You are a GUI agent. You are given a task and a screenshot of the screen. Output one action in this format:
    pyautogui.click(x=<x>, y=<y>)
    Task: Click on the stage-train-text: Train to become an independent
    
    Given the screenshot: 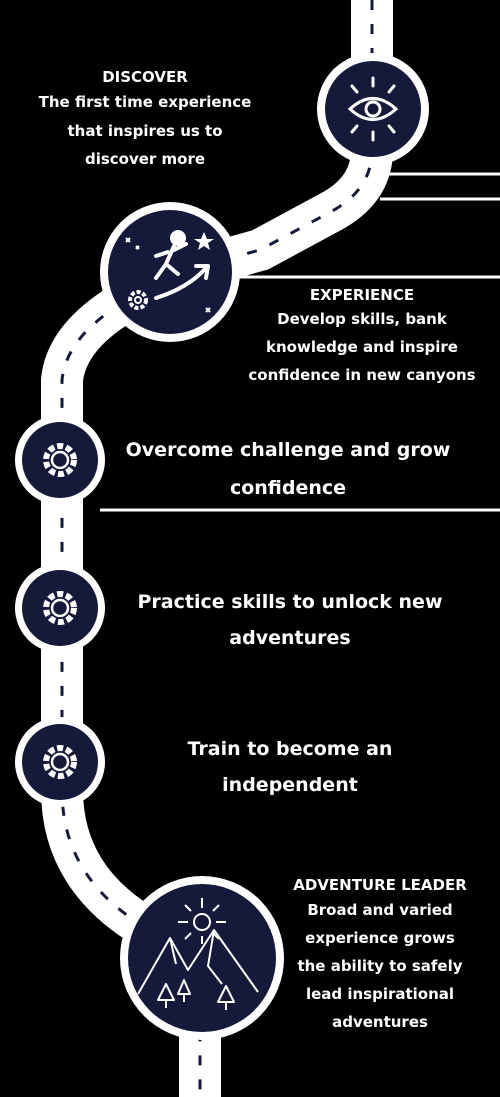 What is the action you would take?
    pyautogui.click(x=290, y=767)
    